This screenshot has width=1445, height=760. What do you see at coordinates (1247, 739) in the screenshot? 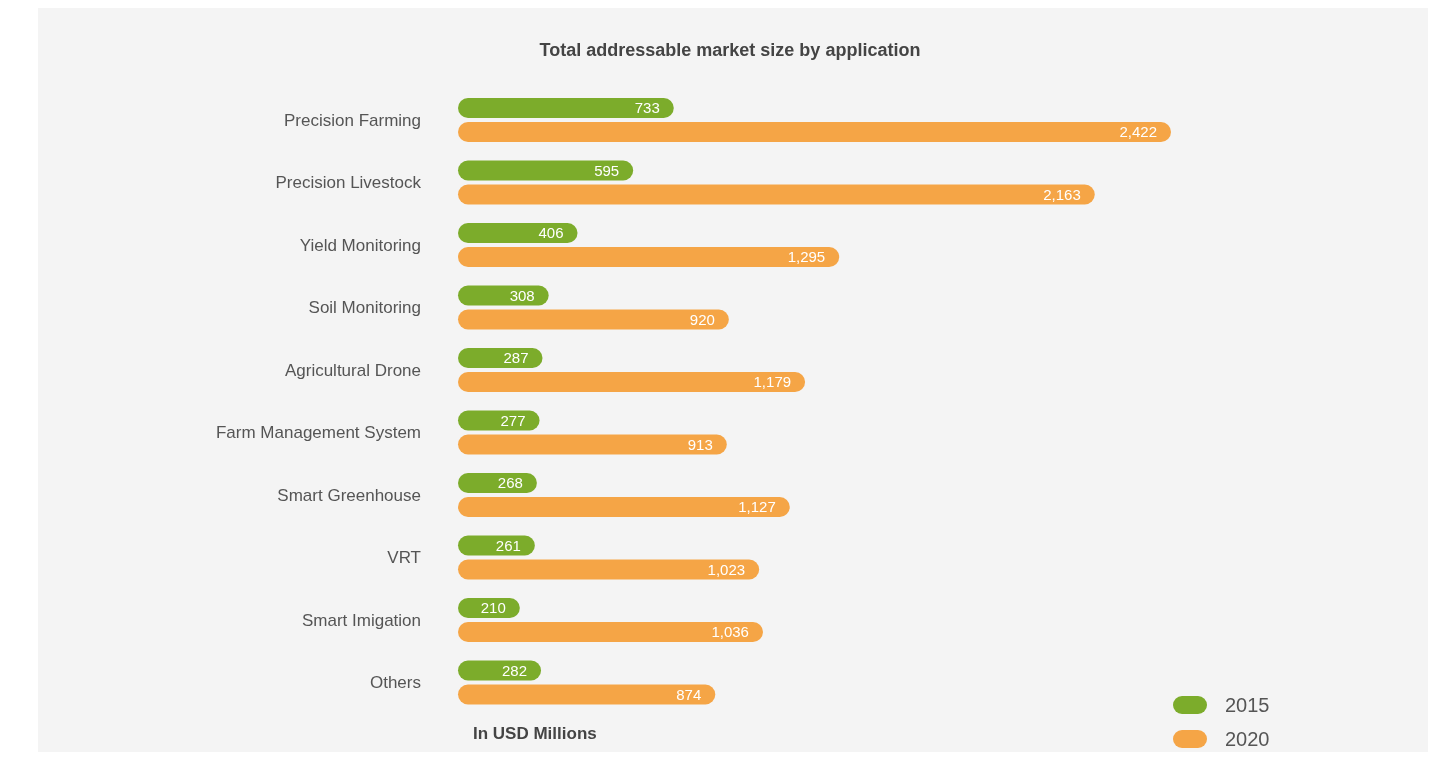
I see `legend-label: 2020` at bounding box center [1247, 739].